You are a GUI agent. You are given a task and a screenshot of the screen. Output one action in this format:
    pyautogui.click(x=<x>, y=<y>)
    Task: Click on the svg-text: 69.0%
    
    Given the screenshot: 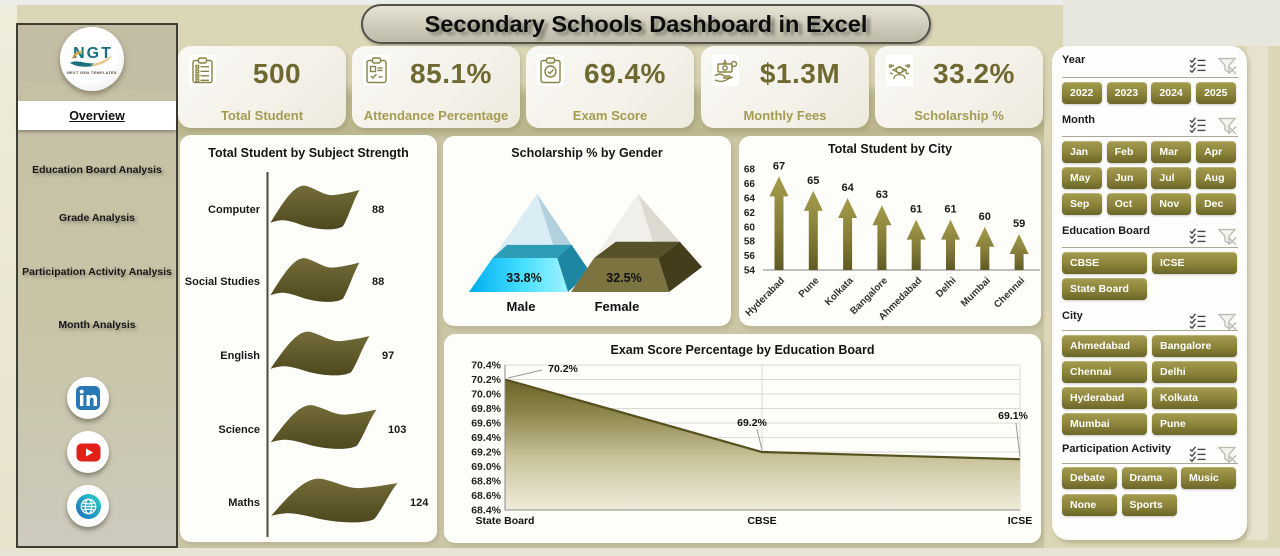 What is the action you would take?
    pyautogui.click(x=486, y=467)
    